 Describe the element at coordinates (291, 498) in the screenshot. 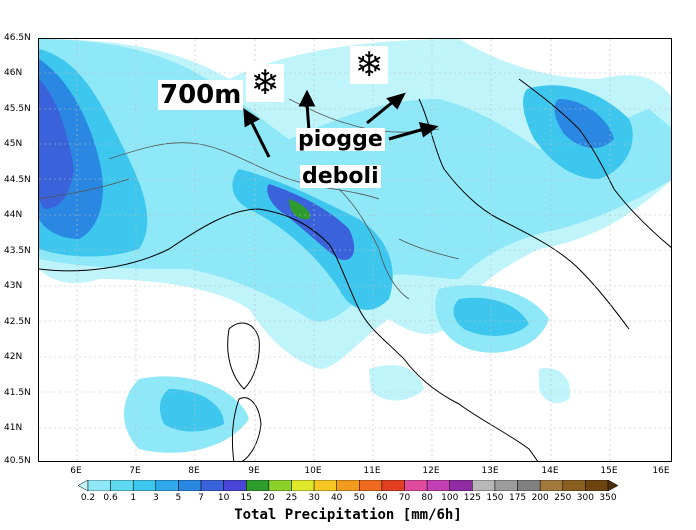

I see `colorbar-tick-label: 25` at that location.